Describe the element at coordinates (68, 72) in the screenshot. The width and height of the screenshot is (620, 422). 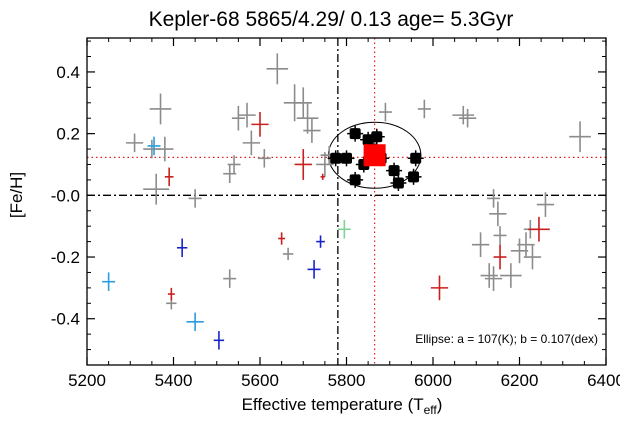
I see `y-tick-label: 0.4` at that location.